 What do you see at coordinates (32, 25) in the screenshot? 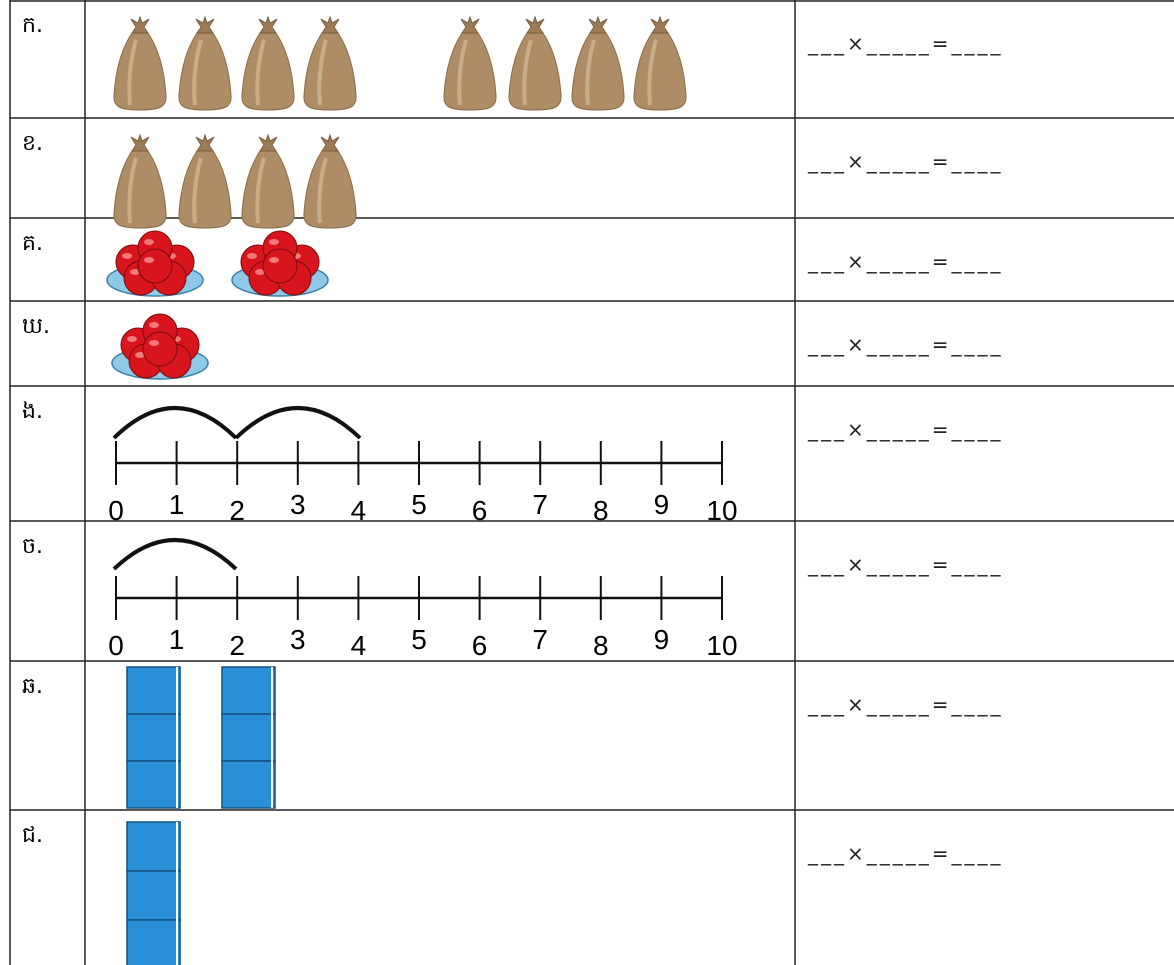
I see `row-label: ក.` at bounding box center [32, 25].